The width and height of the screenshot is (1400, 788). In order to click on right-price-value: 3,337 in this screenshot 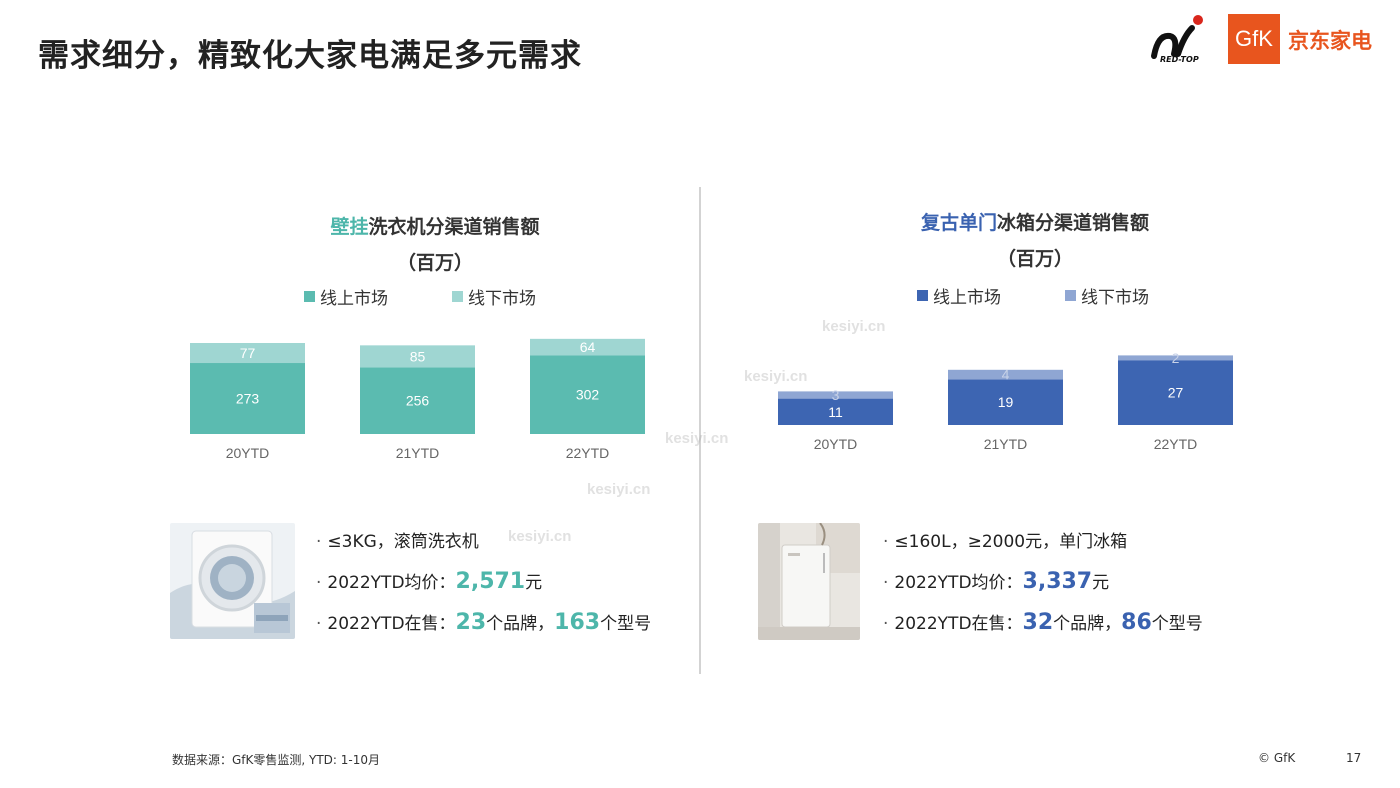, I will do `click(1057, 581)`.